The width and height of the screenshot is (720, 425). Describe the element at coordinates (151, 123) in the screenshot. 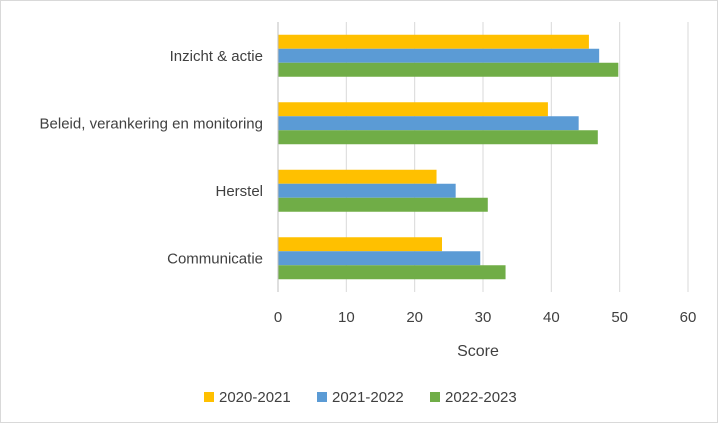

I see `category-label: Beleid, verankering en monitoring` at that location.